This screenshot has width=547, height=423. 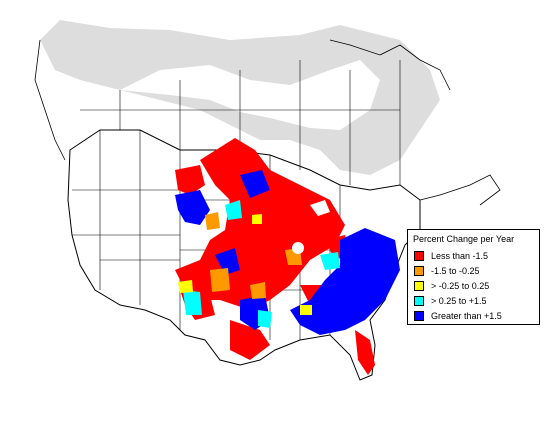 I want to click on legend-item: -1.5 to -0.25, so click(x=447, y=271).